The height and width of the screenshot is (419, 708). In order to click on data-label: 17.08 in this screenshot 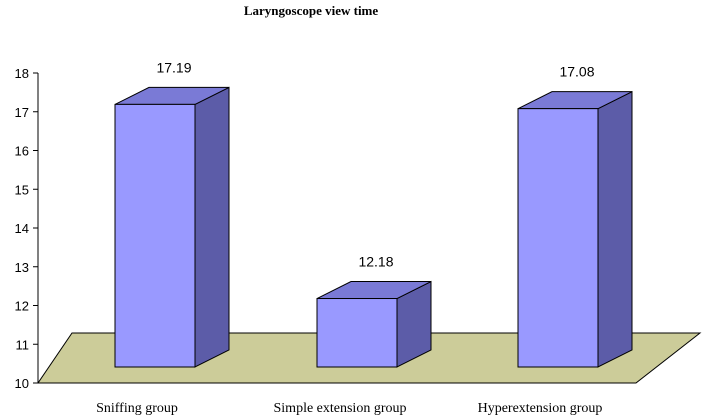, I will do `click(576, 72)`.